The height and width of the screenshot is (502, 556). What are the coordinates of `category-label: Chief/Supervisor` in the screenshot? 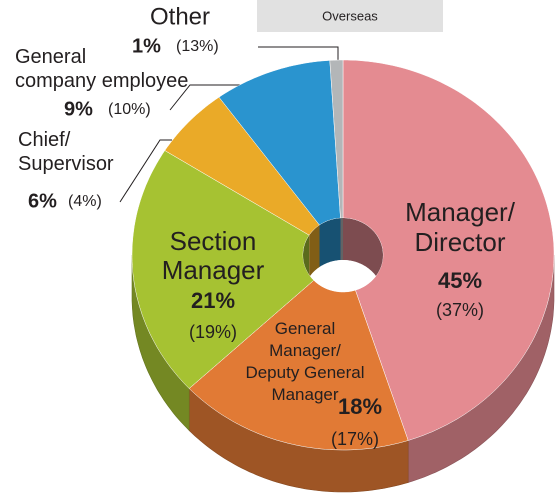 It's located at (66, 152).